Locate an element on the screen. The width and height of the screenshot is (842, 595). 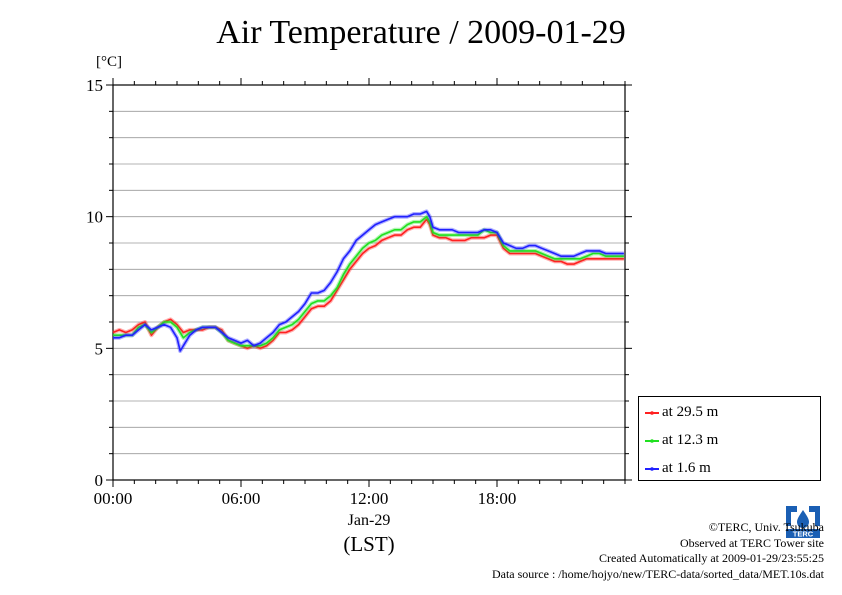
x-tick-label: 06:00 is located at coordinates (241, 498).